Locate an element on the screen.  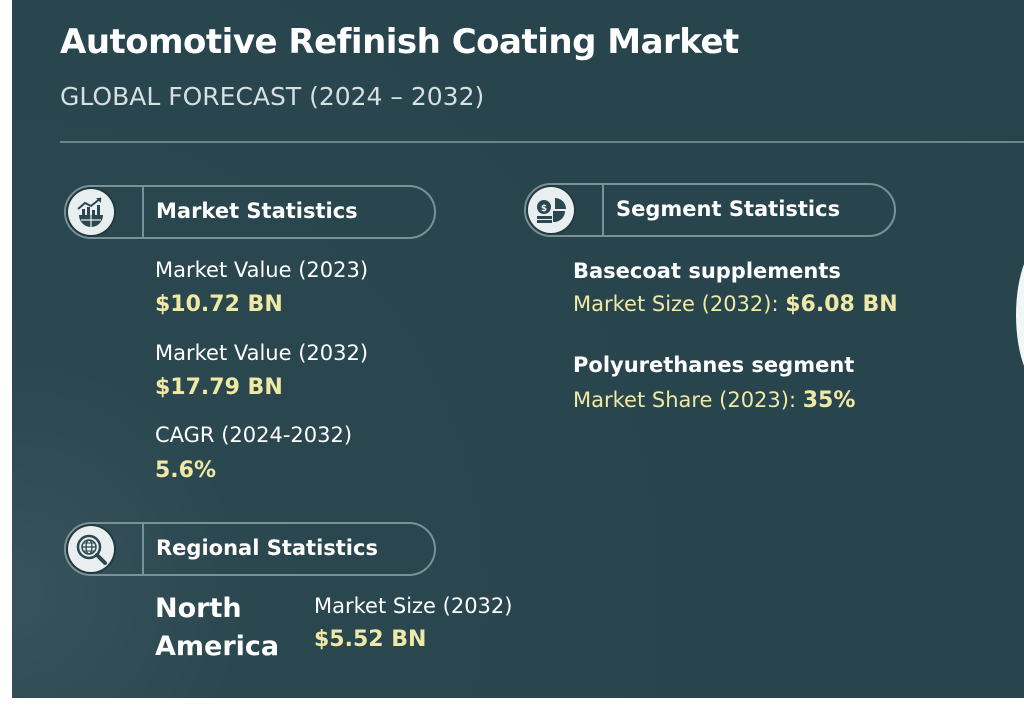
pie-chart-coin-icon: $ is located at coordinates (551, 210).